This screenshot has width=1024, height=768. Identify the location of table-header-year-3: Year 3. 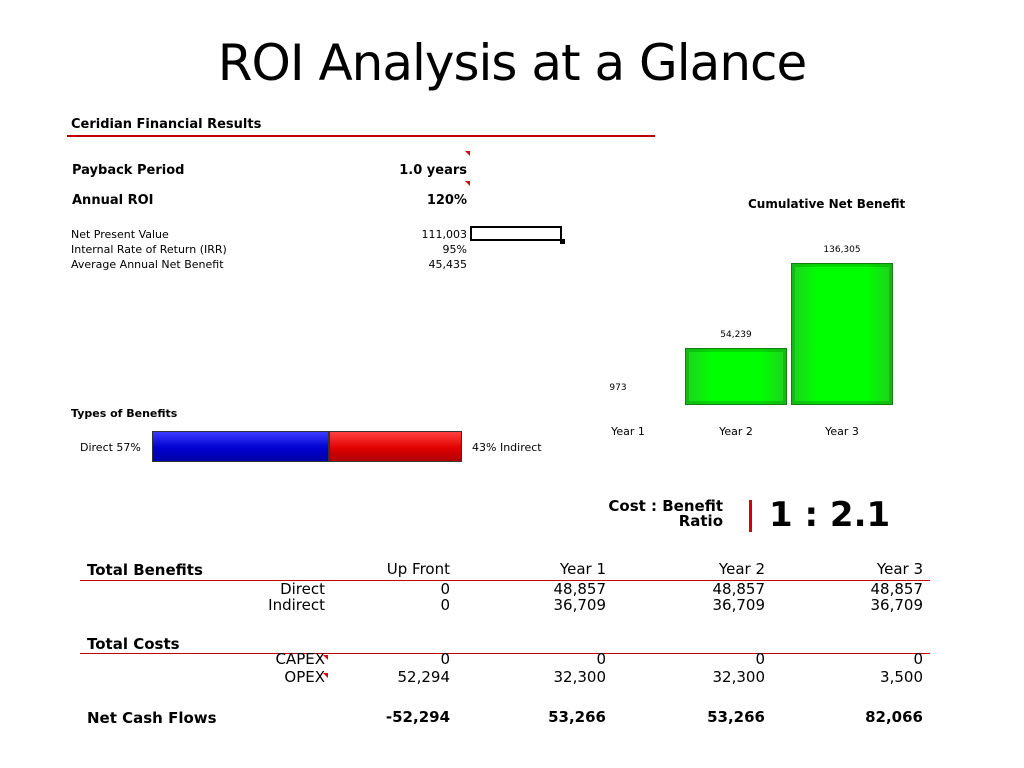
(899, 569).